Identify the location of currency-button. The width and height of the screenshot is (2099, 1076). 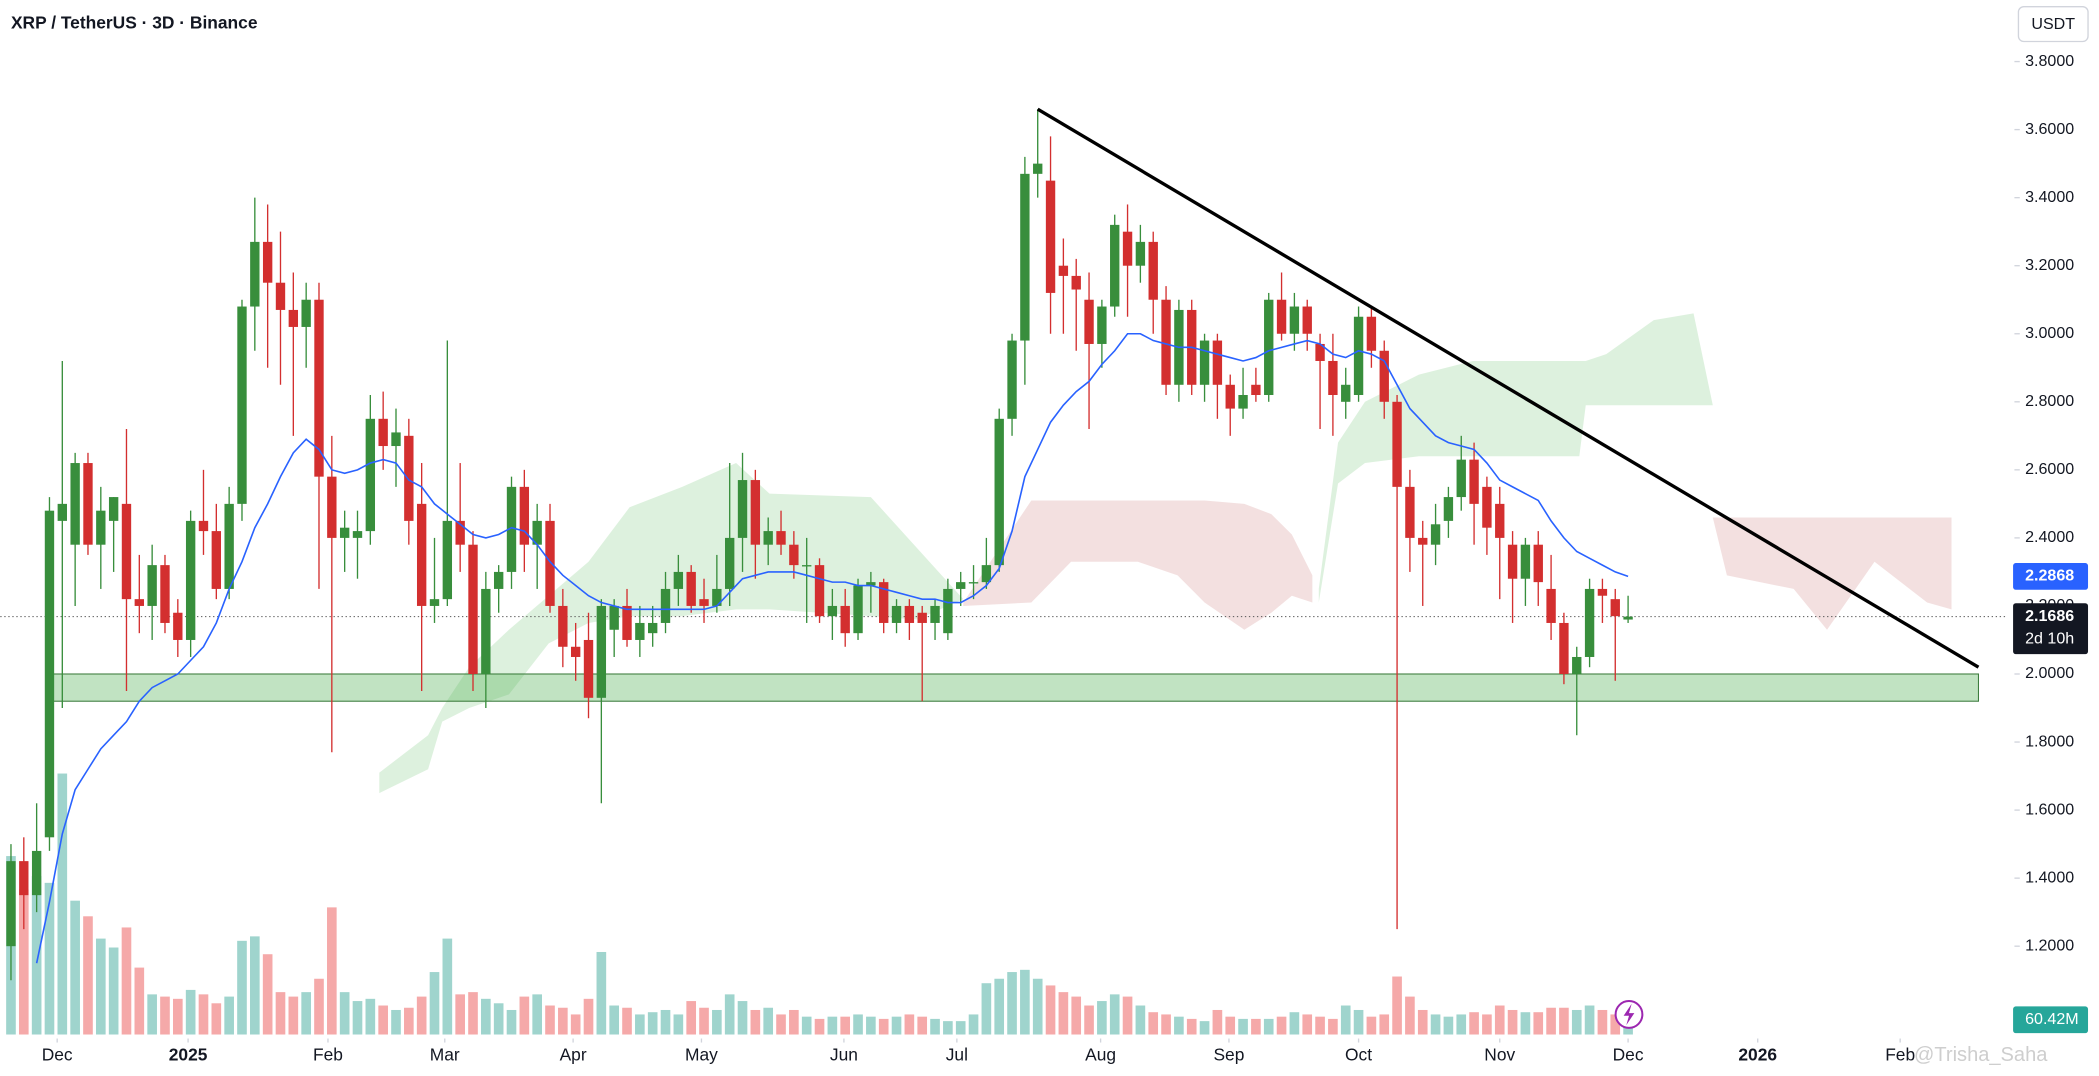
(2053, 24).